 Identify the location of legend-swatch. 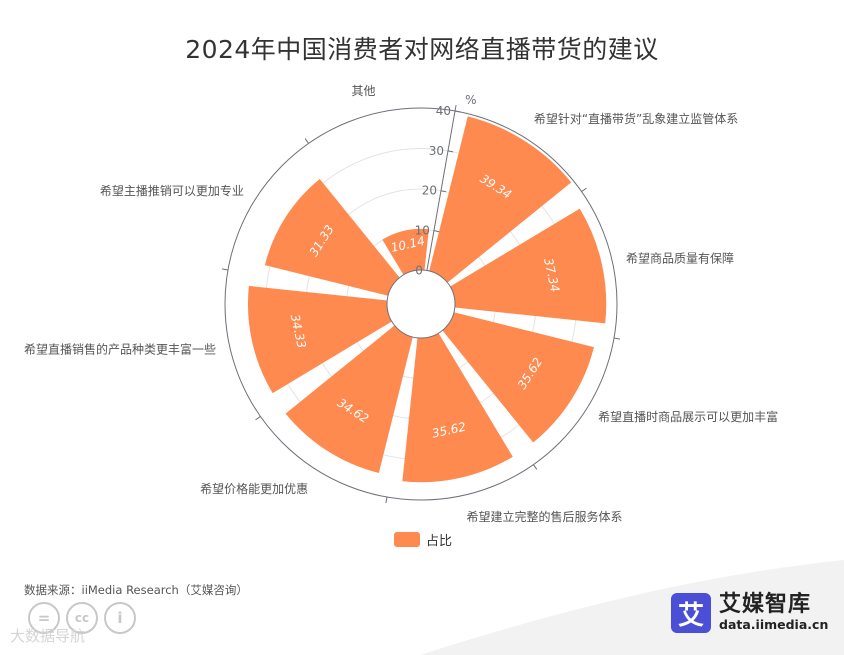
(407, 539).